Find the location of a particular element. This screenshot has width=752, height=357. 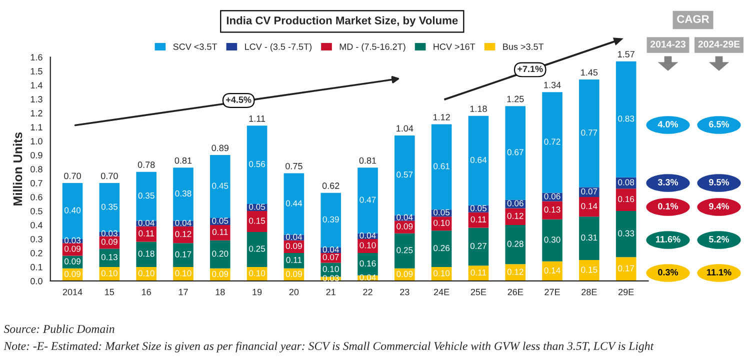

text: 11.6% is located at coordinates (668, 239).